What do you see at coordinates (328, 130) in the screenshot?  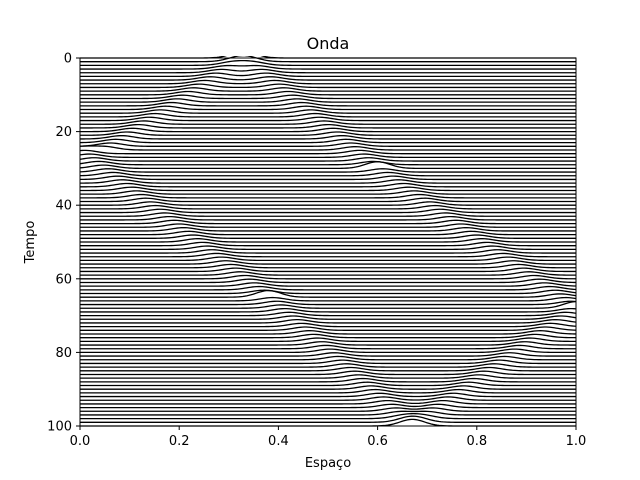 I see `wave-line-t20` at bounding box center [328, 130].